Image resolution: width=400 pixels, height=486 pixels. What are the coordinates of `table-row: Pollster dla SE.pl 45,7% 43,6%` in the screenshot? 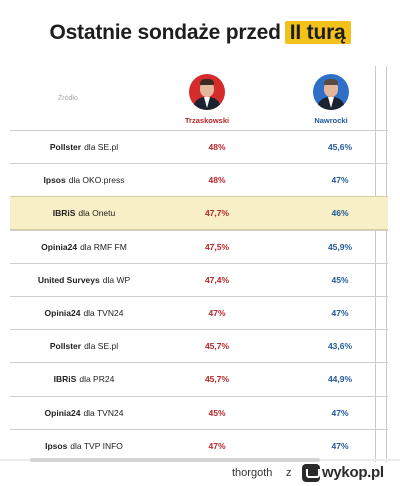 It's located at (199, 345).